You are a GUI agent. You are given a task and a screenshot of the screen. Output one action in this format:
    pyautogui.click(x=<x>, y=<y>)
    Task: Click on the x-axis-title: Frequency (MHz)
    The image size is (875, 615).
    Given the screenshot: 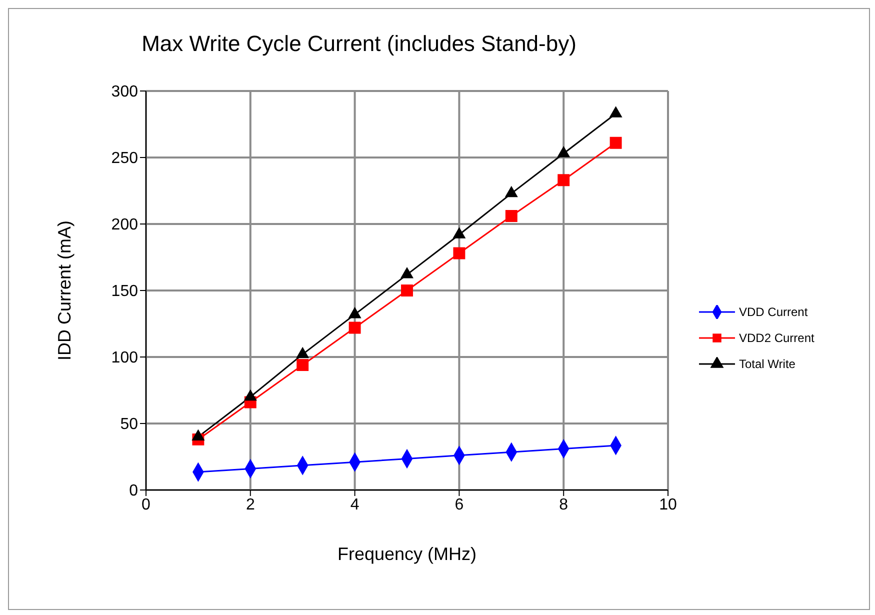 What is the action you would take?
    pyautogui.click(x=407, y=554)
    